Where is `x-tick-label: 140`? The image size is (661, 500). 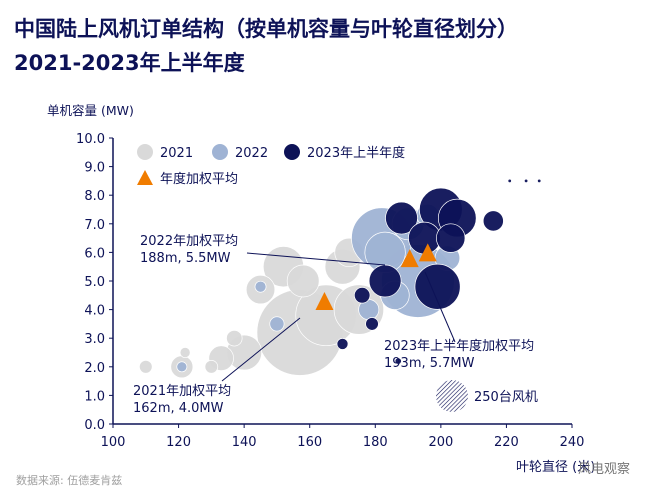
x-tick-label: 140 is located at coordinates (244, 442).